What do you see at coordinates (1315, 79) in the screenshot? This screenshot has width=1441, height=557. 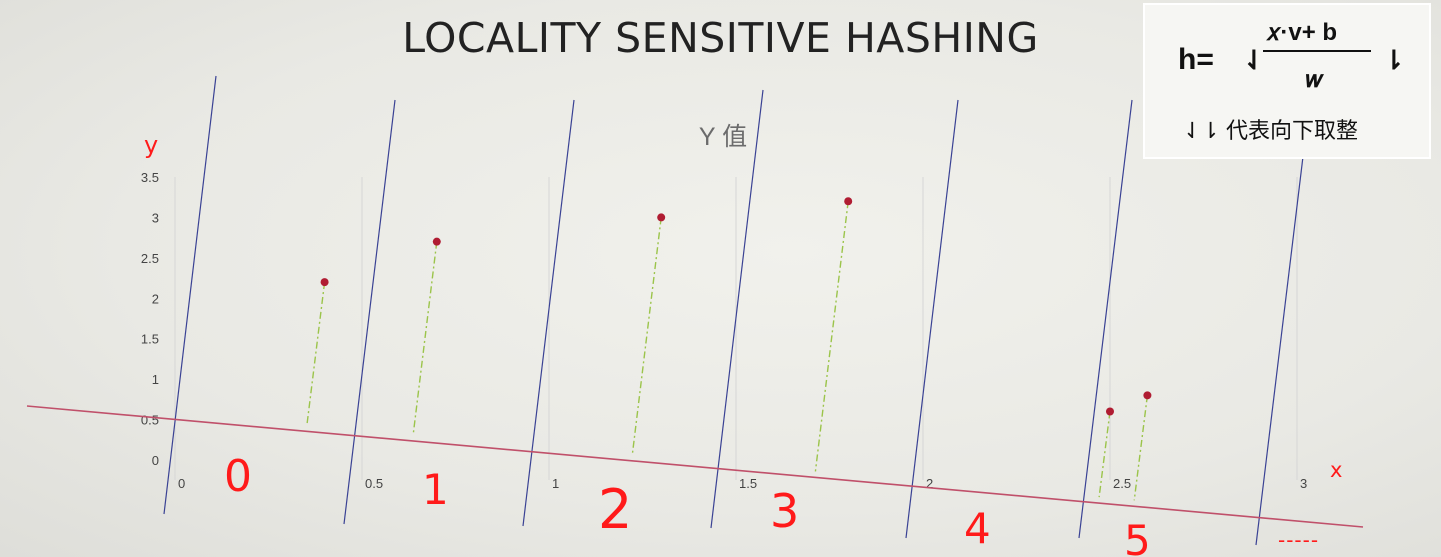 I see `formula-denominator: 𝑤` at bounding box center [1315, 79].